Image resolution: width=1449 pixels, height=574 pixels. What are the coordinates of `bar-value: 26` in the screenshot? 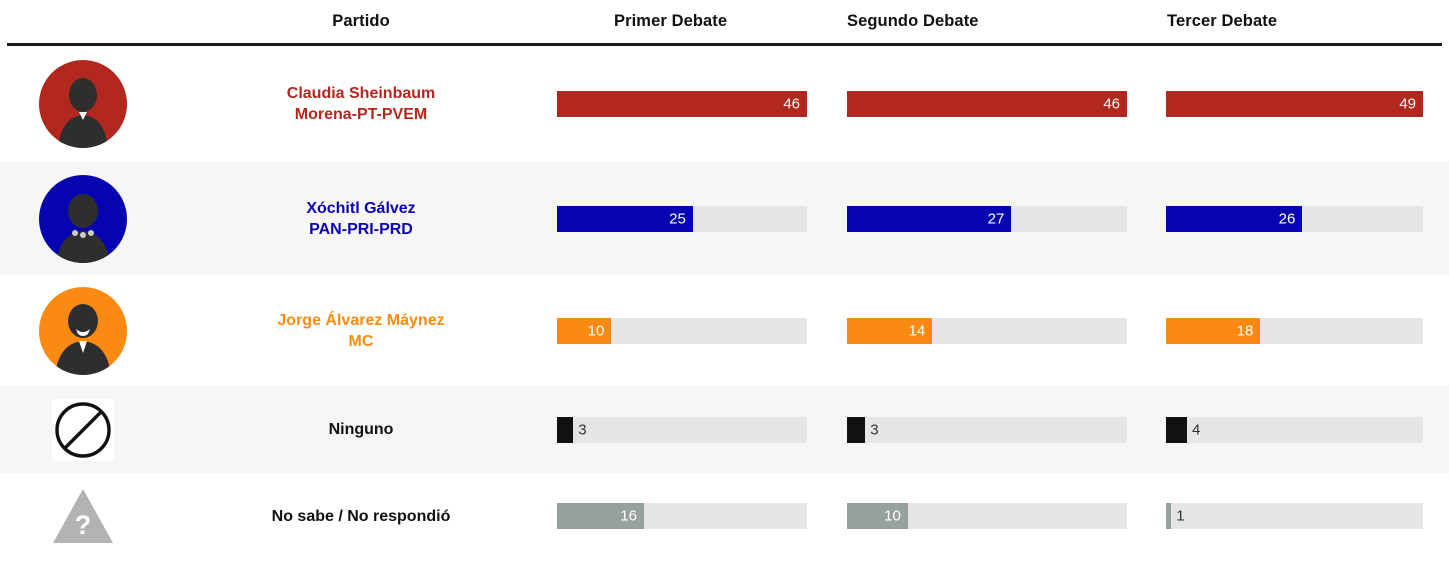 It's located at (1287, 218).